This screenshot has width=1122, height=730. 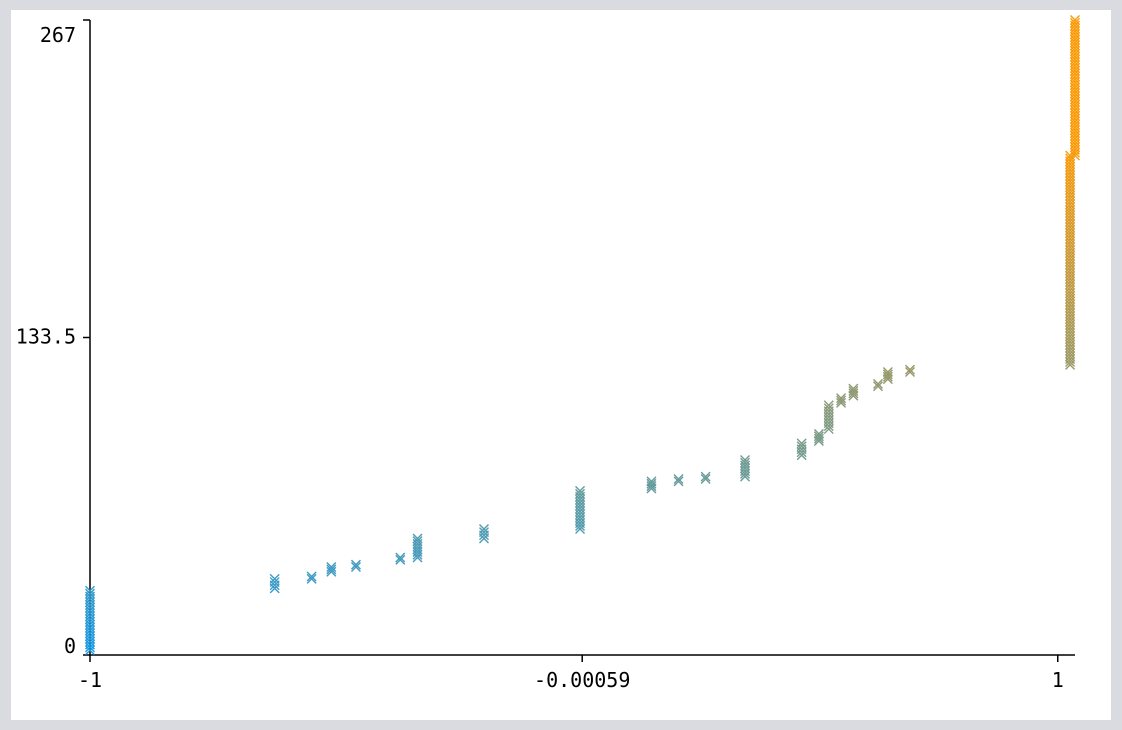 What do you see at coordinates (582, 680) in the screenshot?
I see `x-tick-label: -0.00059` at bounding box center [582, 680].